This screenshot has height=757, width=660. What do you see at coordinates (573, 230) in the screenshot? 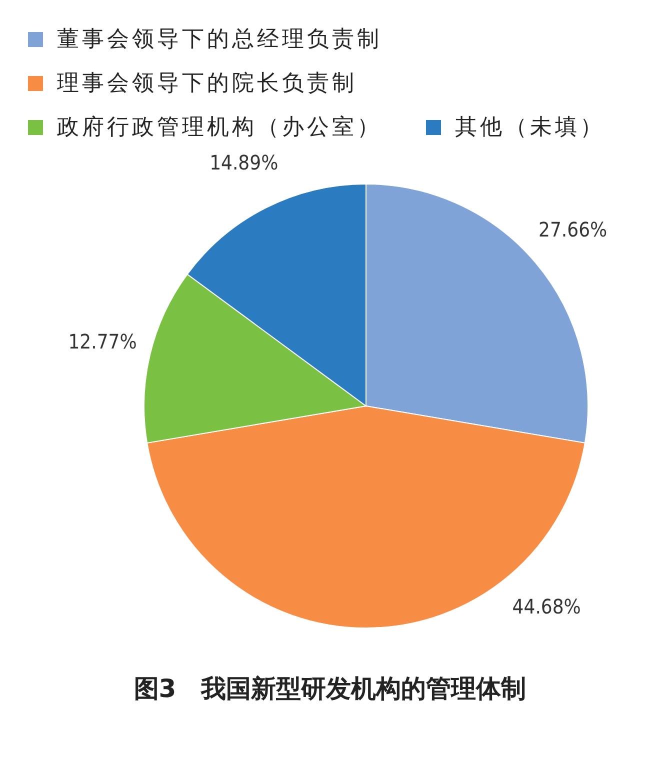
I see `data-label: 27.66%` at bounding box center [573, 230].